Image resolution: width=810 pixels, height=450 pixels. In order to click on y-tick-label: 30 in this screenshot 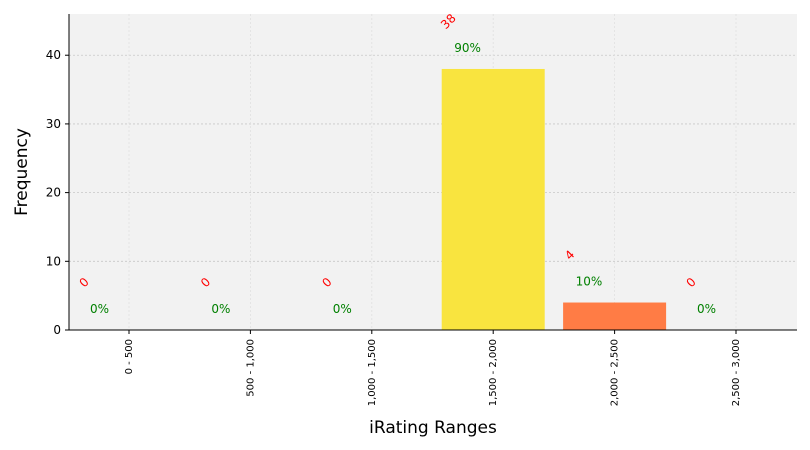, I will do `click(53, 124)`.